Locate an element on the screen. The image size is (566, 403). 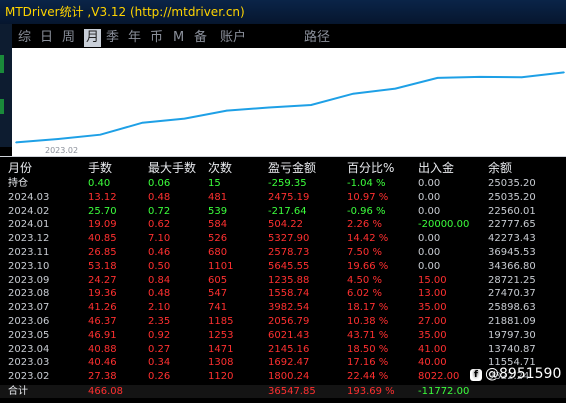
cell-count: 15 is located at coordinates (214, 183).